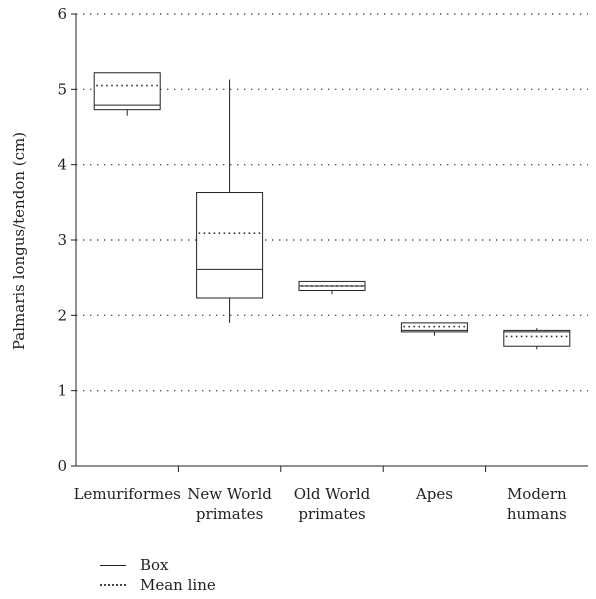  I want to click on legend-item-box: Box, so click(158, 565).